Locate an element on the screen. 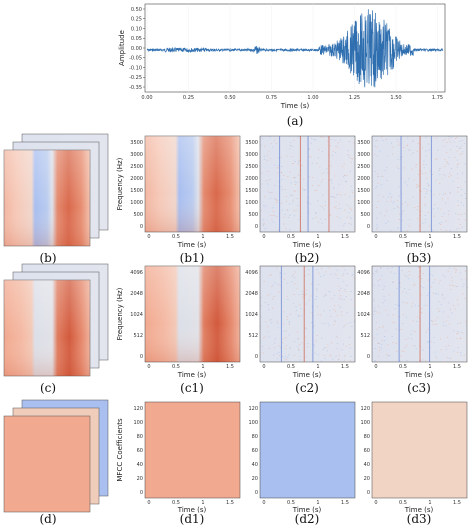 The image size is (474, 527). waveform-x-label: Time (s) is located at coordinates (295, 106).